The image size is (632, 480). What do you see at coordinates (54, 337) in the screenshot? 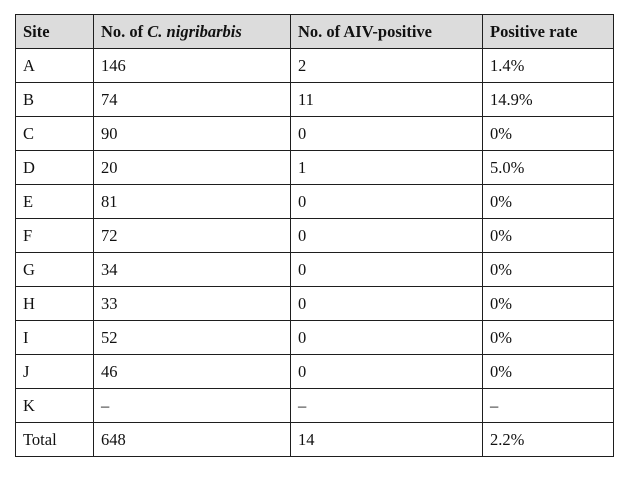
I see `cell-site: I` at bounding box center [54, 337].